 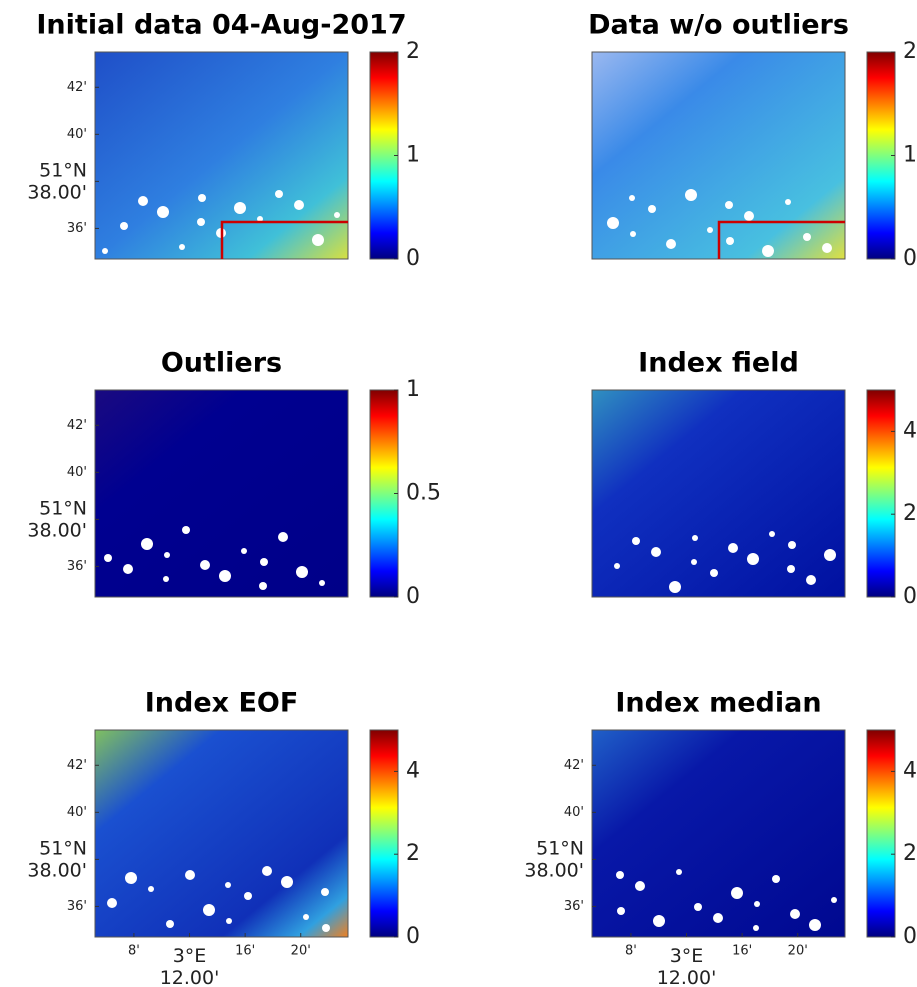 I want to click on colorbar-tick-label: 0.5, so click(x=423, y=493).